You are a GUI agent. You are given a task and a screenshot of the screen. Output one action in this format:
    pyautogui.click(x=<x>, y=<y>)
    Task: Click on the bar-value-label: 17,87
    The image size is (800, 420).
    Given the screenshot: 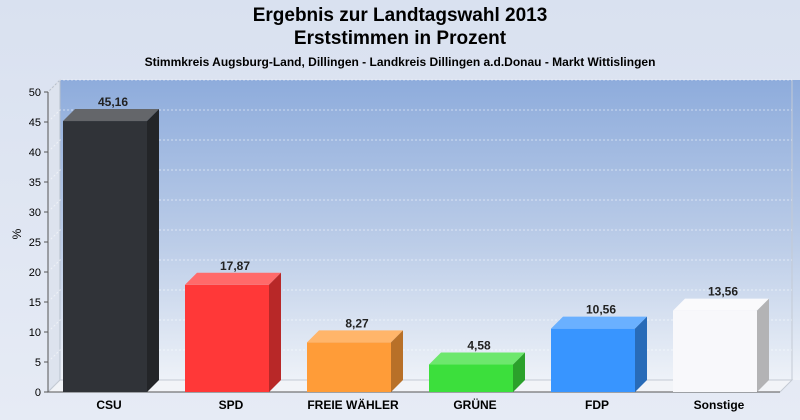 What is the action you would take?
    pyautogui.click(x=235, y=266)
    